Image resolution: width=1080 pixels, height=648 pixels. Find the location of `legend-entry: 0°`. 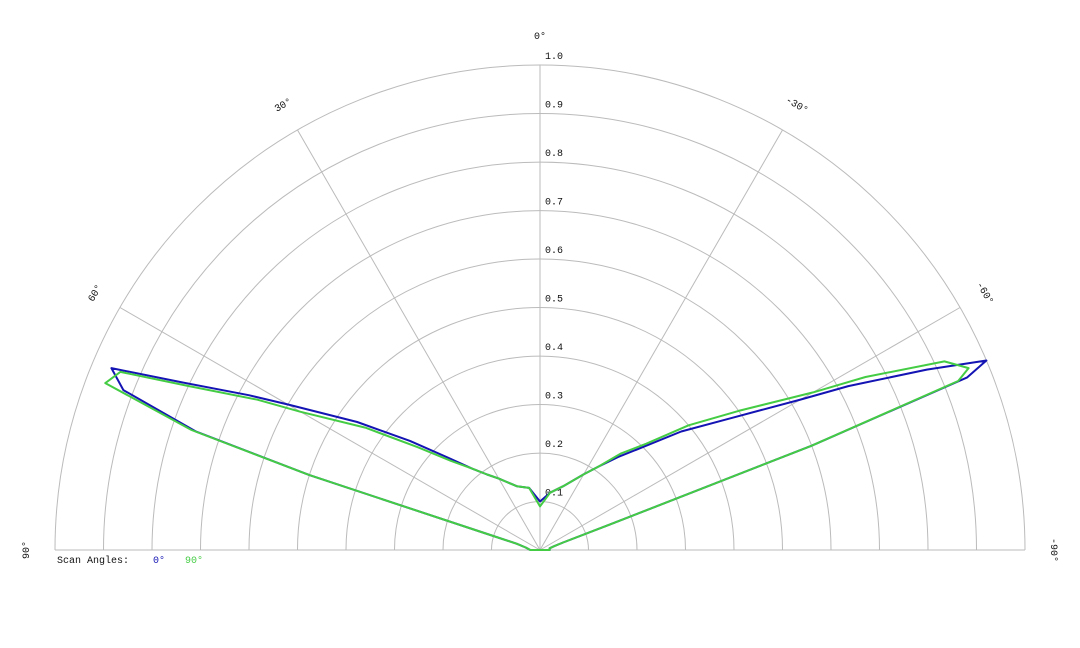

legend-entry: 0° is located at coordinates (159, 561).